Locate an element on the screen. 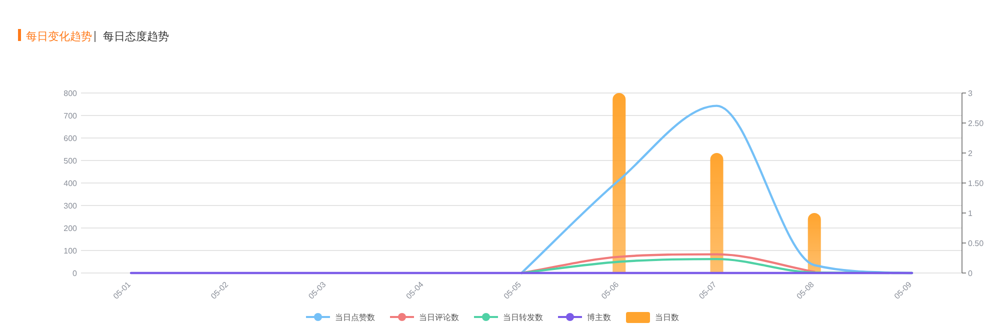 The image size is (1000, 333). y2-tick-label: 1.50 is located at coordinates (976, 183).